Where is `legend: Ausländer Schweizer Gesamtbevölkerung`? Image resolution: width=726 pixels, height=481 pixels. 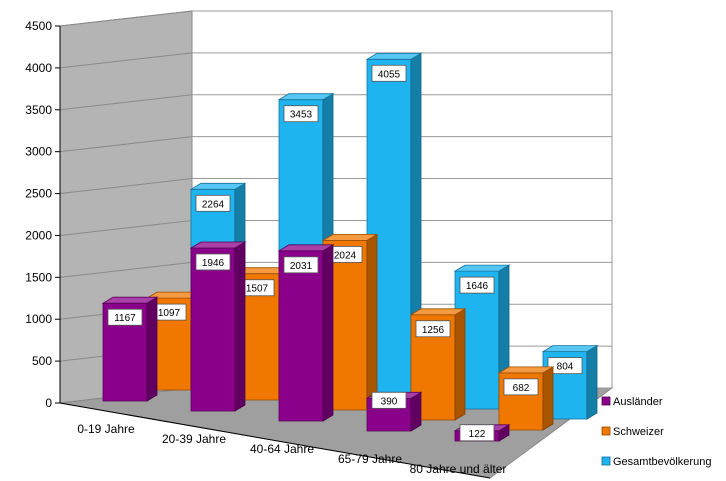 legend: Ausländer Schweizer Gesamtbevölkerung is located at coordinates (656, 432).